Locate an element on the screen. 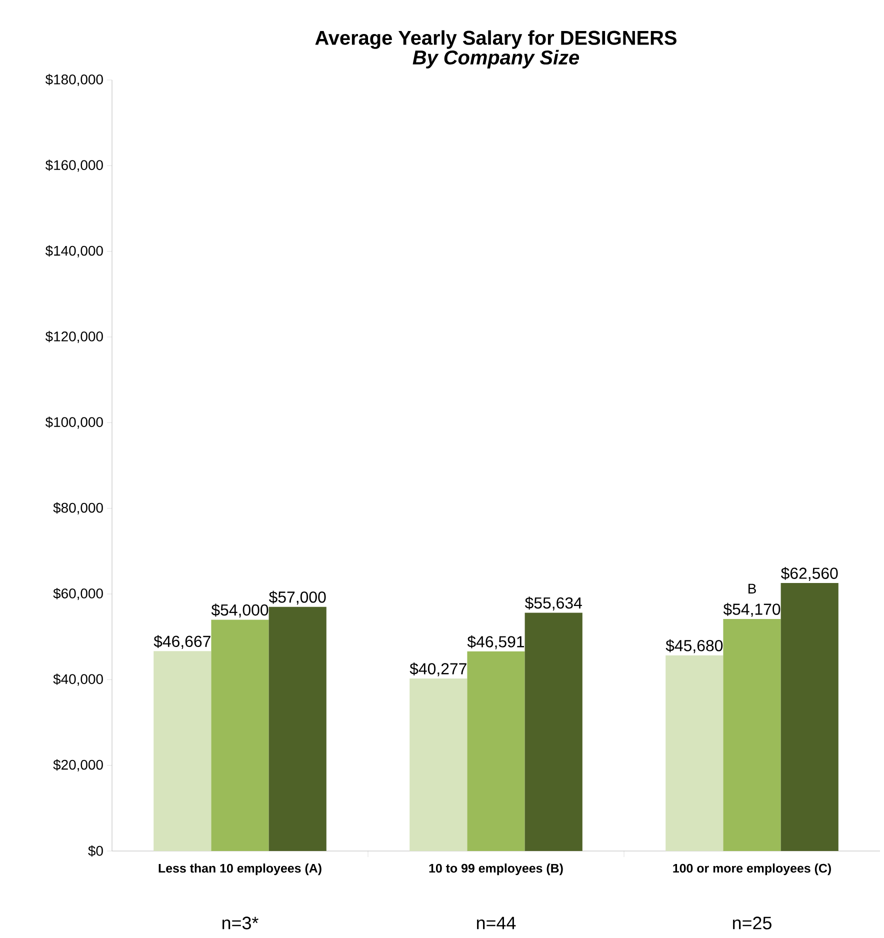 The image size is (884, 938). y-tick-label: $60,000 is located at coordinates (78, 594).